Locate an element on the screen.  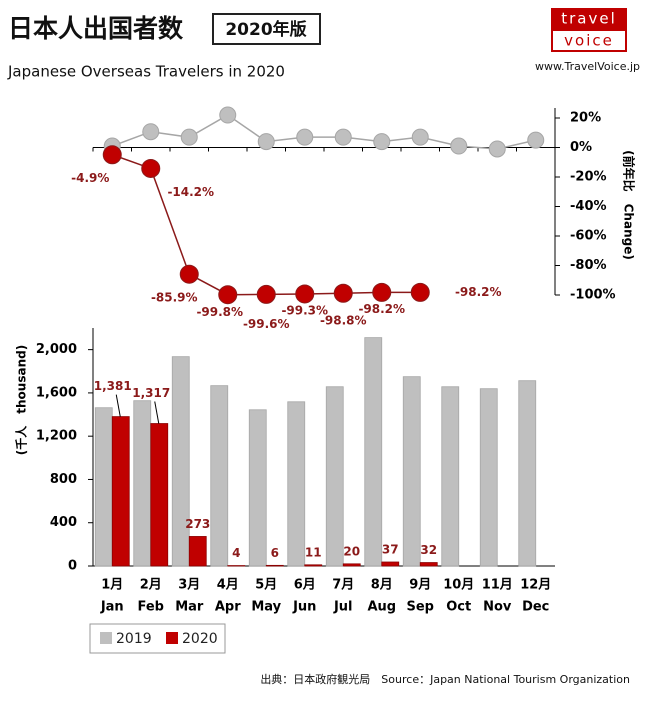
logo-top-box is located at coordinates (589, 19).